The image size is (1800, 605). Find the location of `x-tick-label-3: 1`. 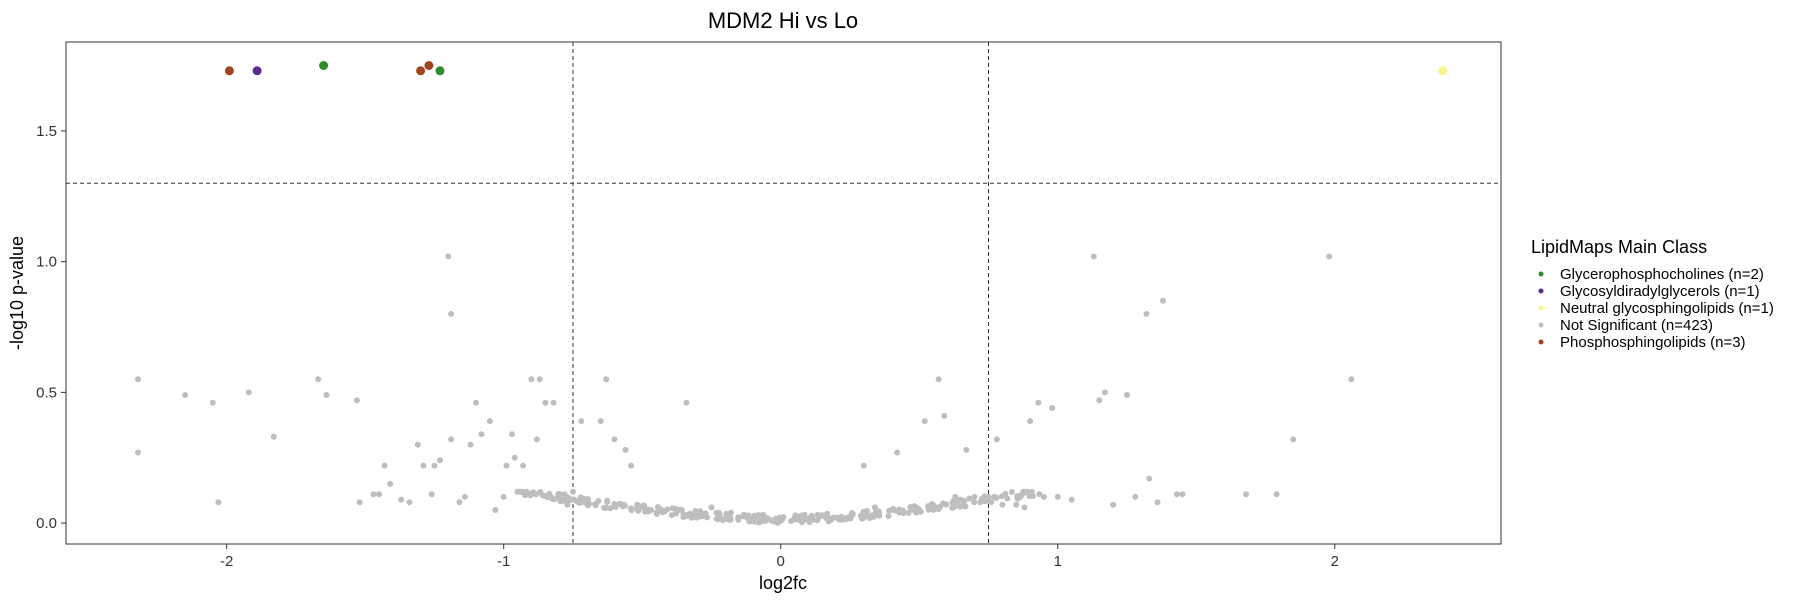

x-tick-label-3: 1 is located at coordinates (1058, 561).